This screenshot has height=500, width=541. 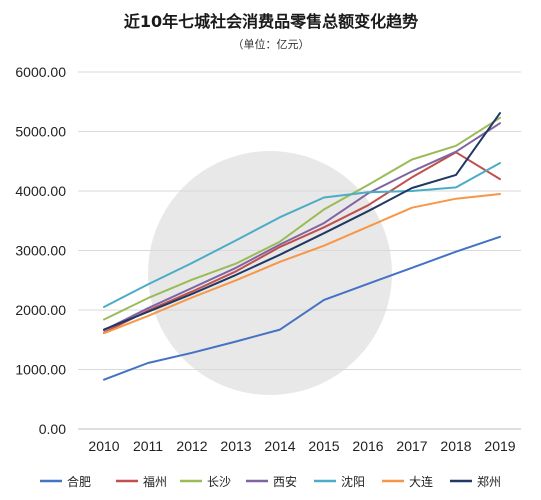 What do you see at coordinates (271, 21) in the screenshot?
I see `chart-title: 近10年七城社会消费品零售总额变化趋势` at bounding box center [271, 21].